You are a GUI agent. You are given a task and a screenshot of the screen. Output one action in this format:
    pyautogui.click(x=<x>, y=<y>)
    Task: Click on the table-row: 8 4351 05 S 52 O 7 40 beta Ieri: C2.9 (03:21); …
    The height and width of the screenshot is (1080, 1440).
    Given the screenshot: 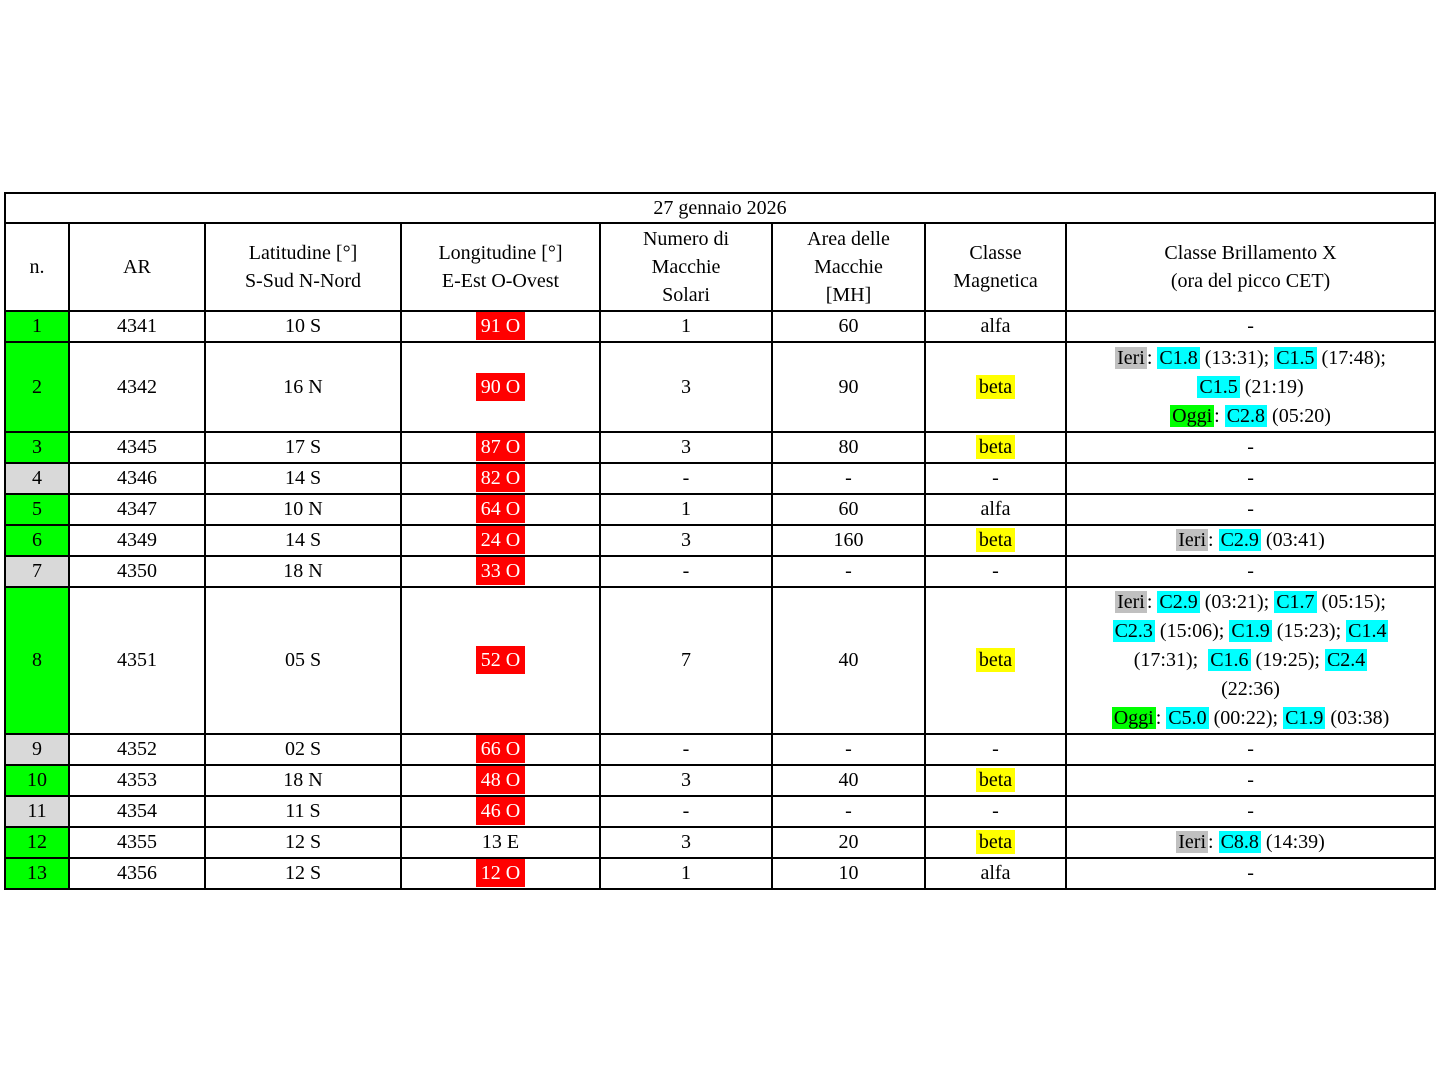 What is the action you would take?
    pyautogui.click(x=720, y=660)
    